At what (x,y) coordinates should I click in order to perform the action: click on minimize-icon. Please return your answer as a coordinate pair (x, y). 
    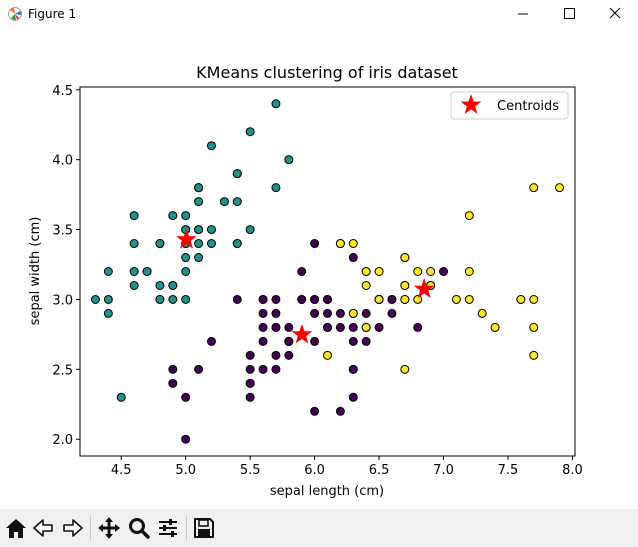
    Looking at the image, I should click on (523, 14).